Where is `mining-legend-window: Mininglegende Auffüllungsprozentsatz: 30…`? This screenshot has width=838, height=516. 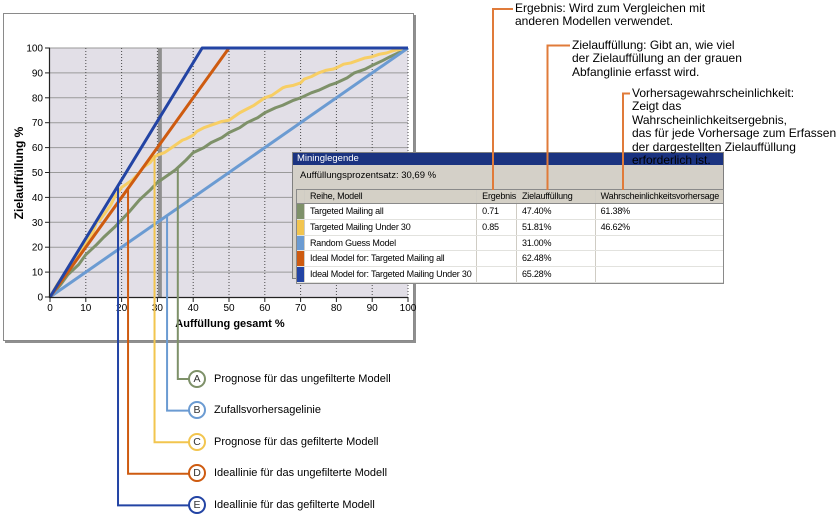 mining-legend-window: Mininglegende Auffüllungsprozentsatz: 30… is located at coordinates (508, 218).